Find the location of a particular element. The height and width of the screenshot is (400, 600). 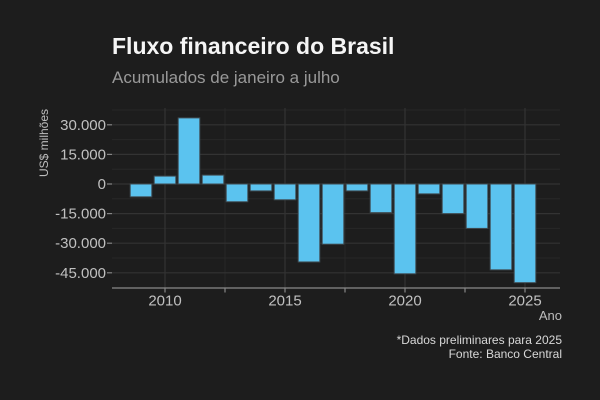

bar-2015 is located at coordinates (285, 192).